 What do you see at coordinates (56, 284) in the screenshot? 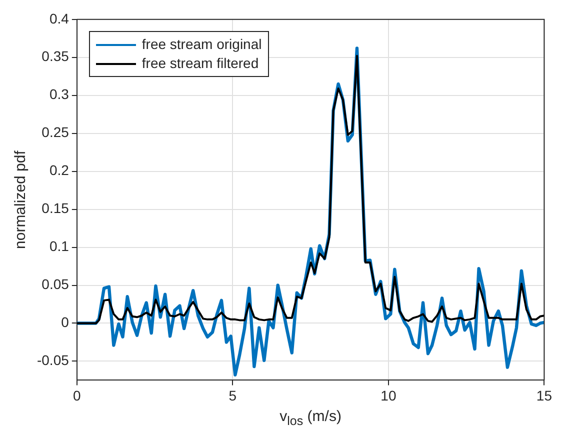
I see `y-tick-label: 0.05` at bounding box center [56, 284].